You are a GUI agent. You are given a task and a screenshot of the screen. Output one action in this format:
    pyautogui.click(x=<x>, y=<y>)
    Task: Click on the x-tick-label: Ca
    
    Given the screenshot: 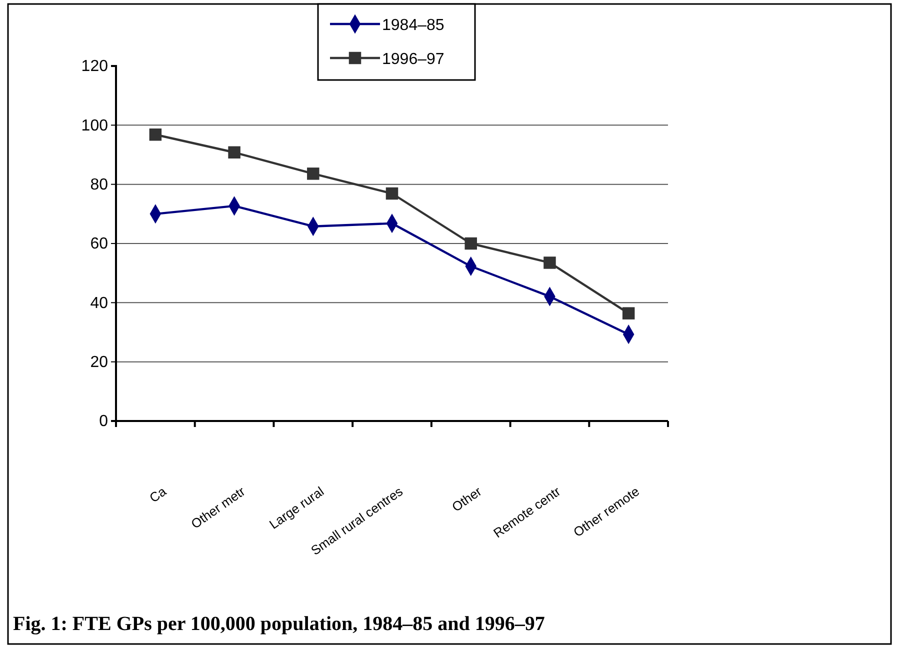 What is the action you would take?
    pyautogui.click(x=158, y=494)
    